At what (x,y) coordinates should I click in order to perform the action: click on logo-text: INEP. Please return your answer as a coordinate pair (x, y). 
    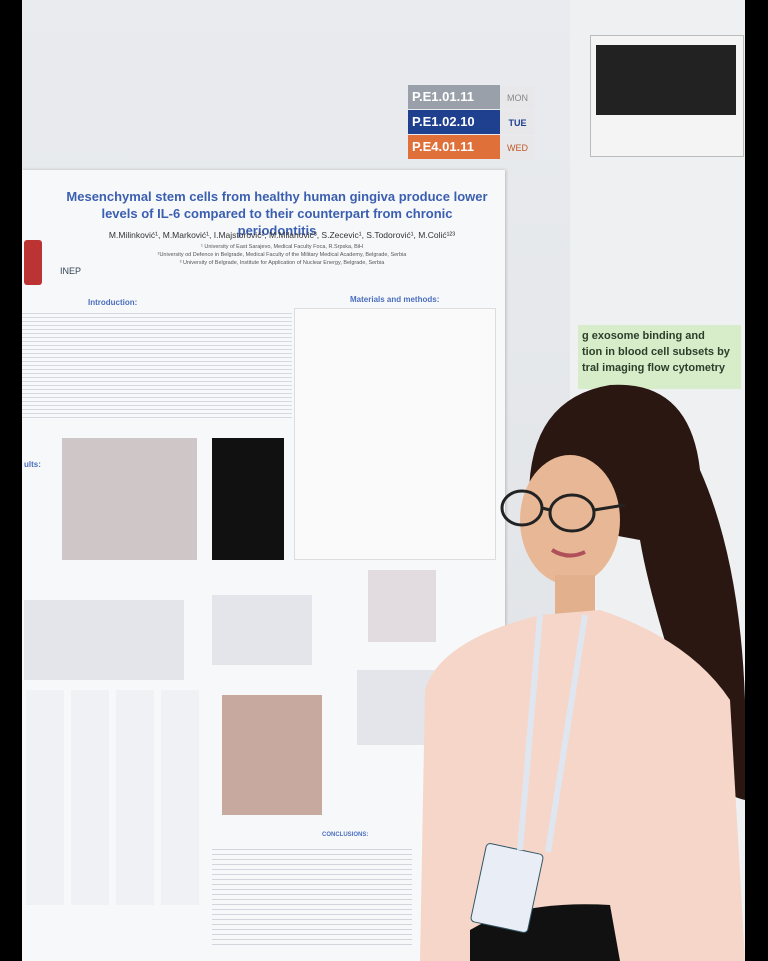
    Looking at the image, I should click on (71, 271).